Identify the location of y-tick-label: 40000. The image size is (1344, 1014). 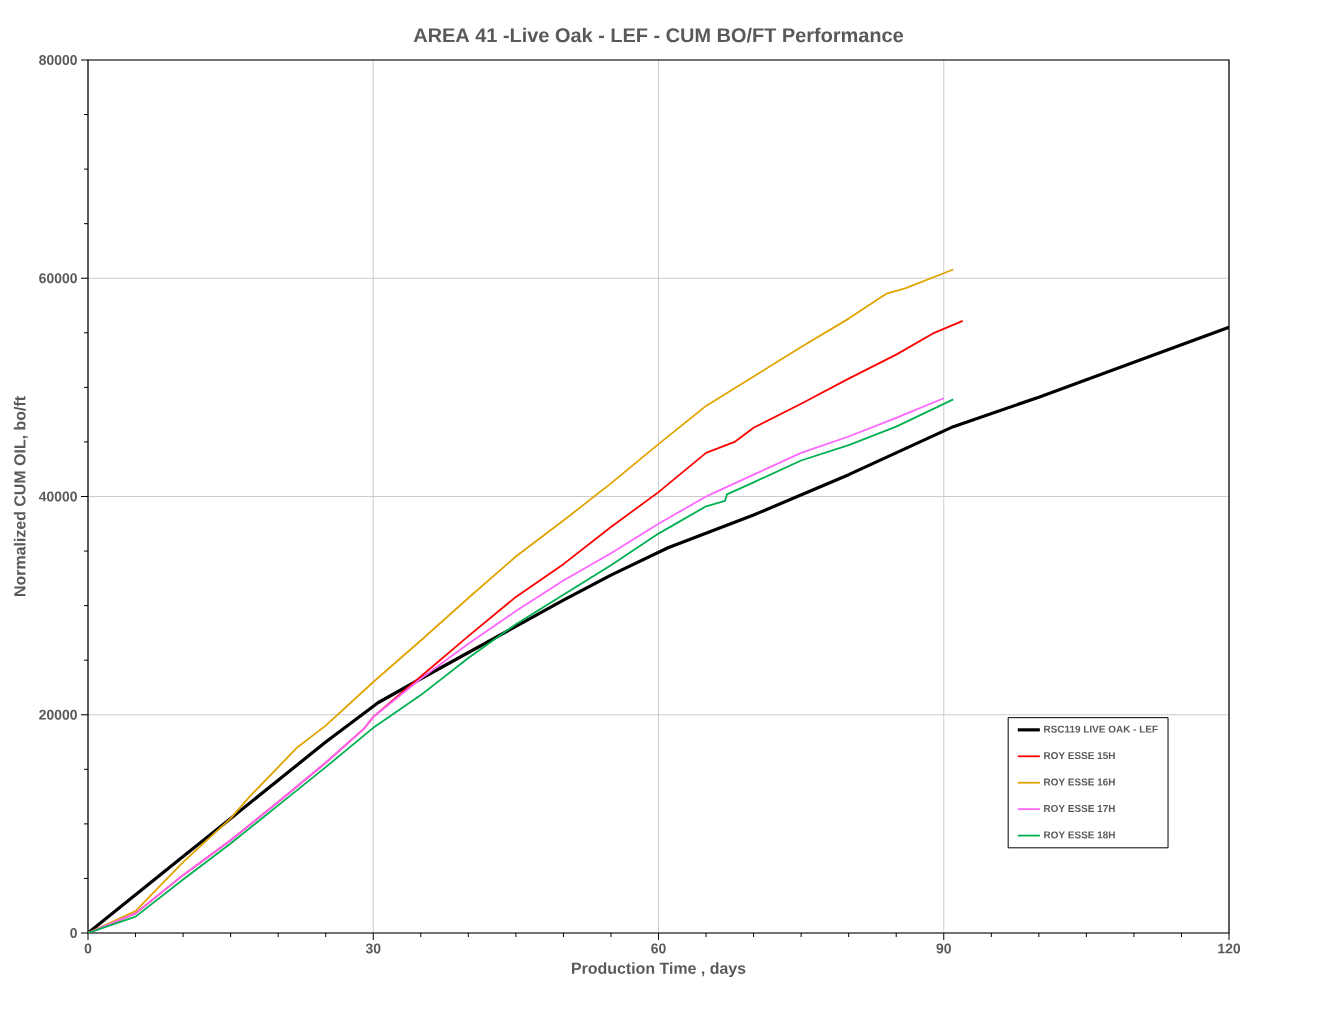
(57, 496).